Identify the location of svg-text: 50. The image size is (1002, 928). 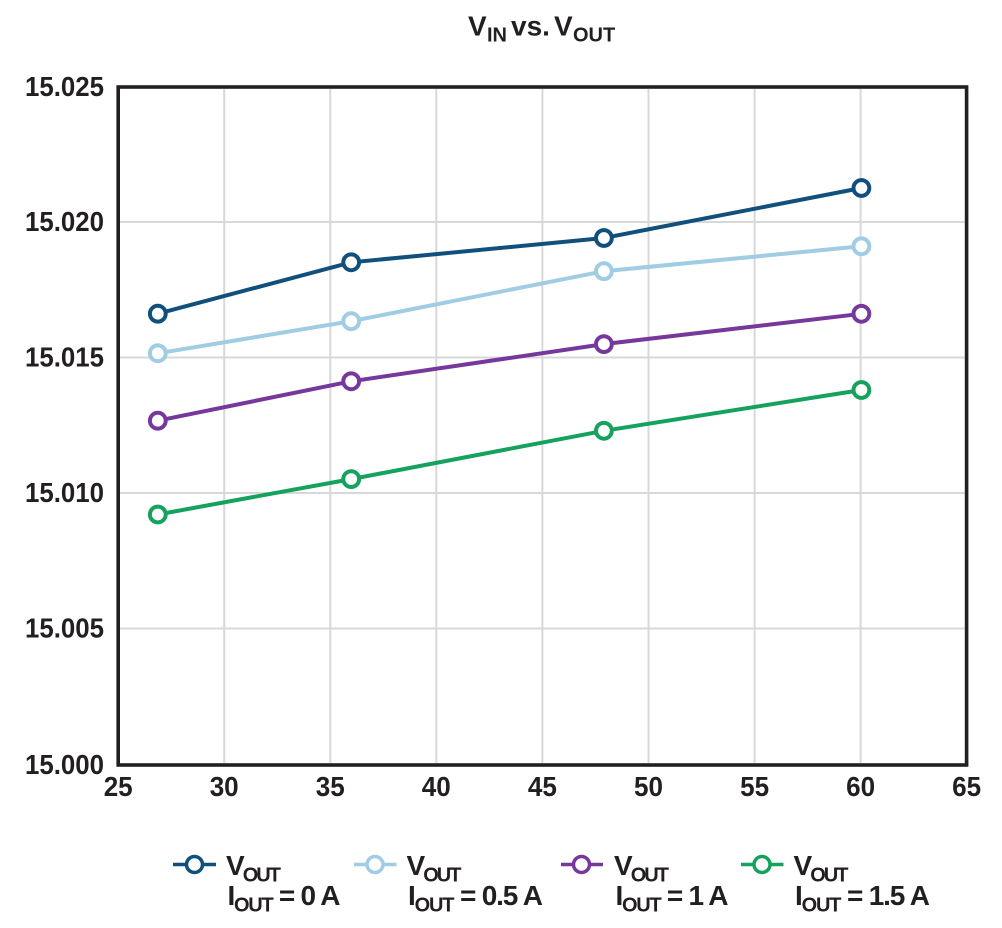
(648, 786).